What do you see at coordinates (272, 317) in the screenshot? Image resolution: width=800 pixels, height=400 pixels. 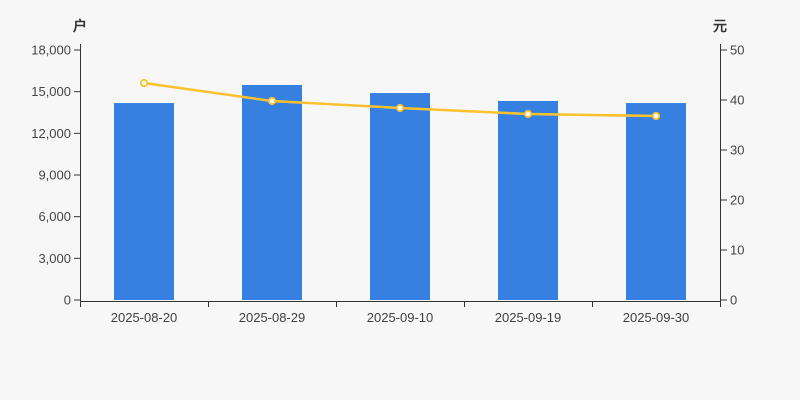 I see `x-axis-category-label: 2025-08-29` at bounding box center [272, 317].